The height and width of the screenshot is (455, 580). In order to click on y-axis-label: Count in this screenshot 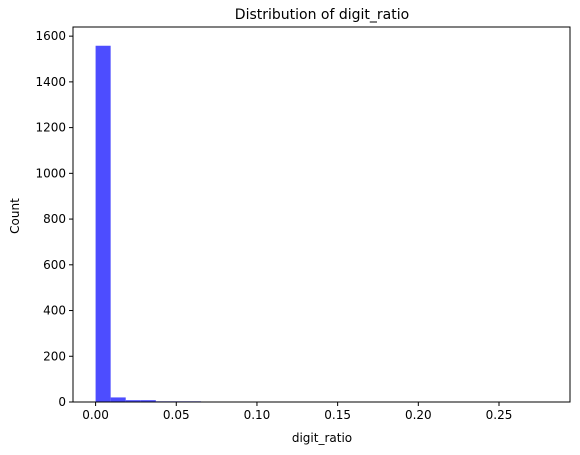, I will do `click(15, 216)`.